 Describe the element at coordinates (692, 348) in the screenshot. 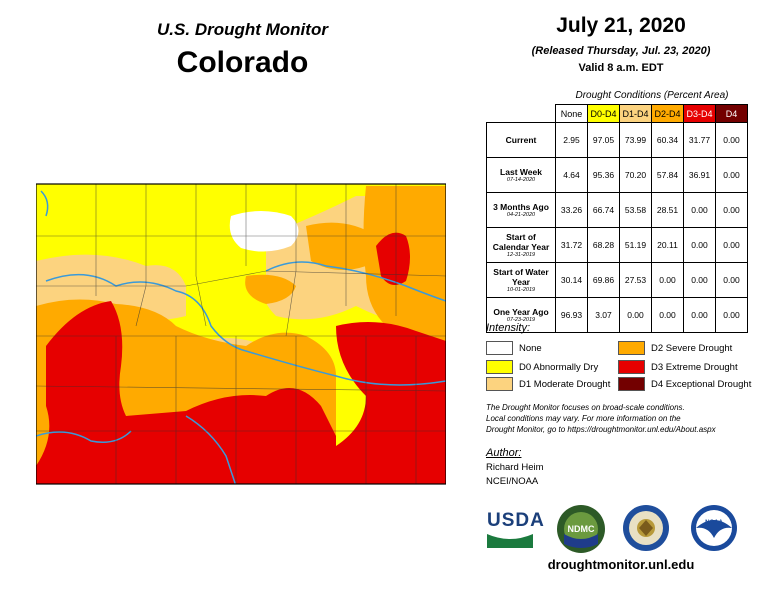

I see `legend-label: D2 Severe Drought` at that location.